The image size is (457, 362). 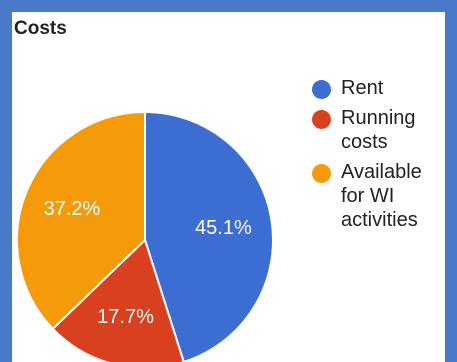 I want to click on legend-item-rent: Rent, so click(x=378, y=88).